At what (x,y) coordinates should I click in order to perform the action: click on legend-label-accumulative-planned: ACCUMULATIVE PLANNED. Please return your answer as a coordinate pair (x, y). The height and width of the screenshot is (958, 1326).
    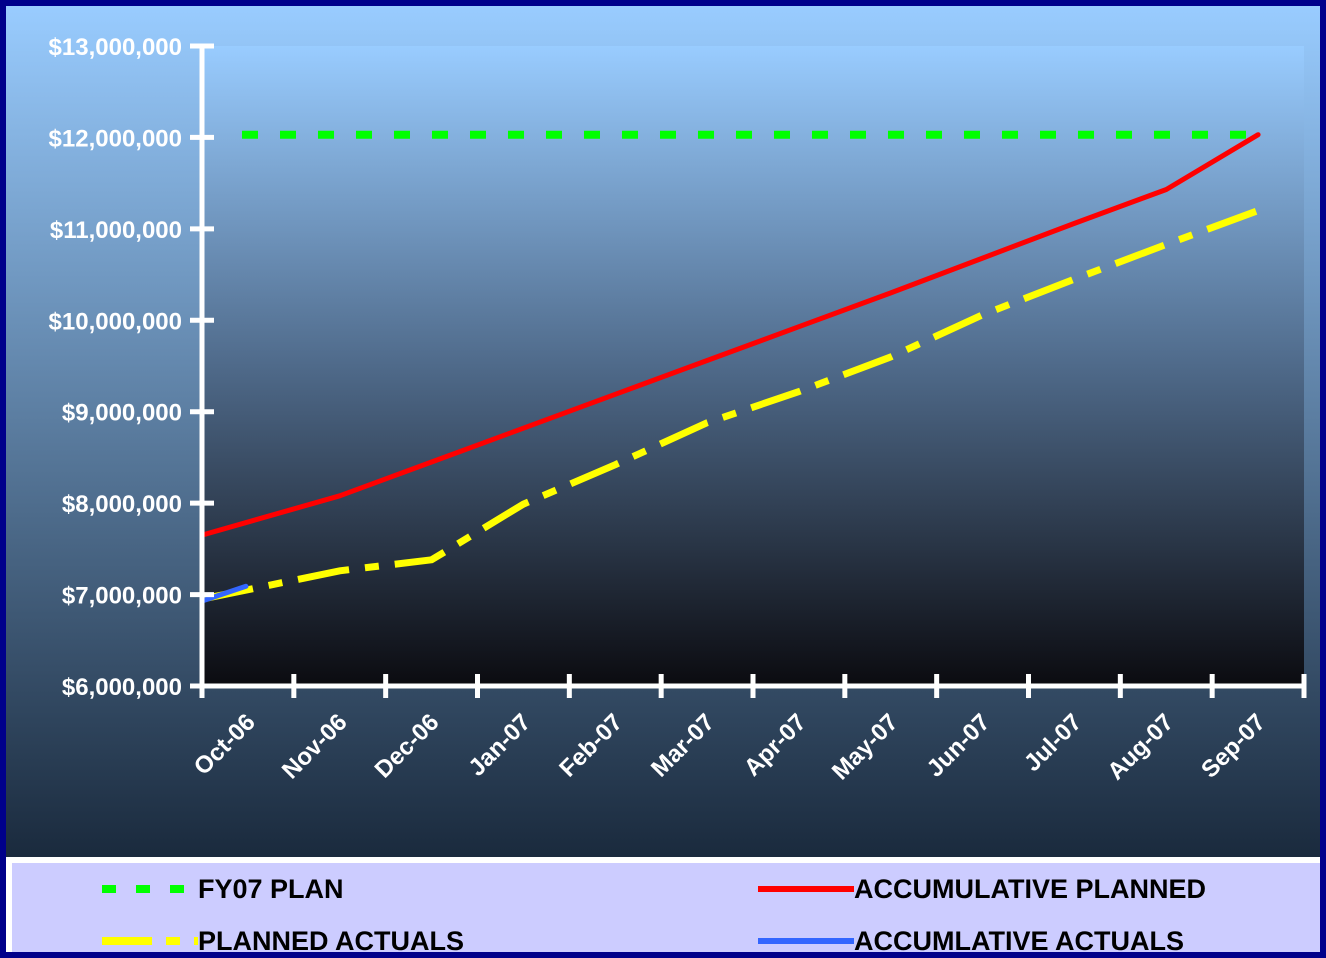
    Looking at the image, I should click on (1030, 888).